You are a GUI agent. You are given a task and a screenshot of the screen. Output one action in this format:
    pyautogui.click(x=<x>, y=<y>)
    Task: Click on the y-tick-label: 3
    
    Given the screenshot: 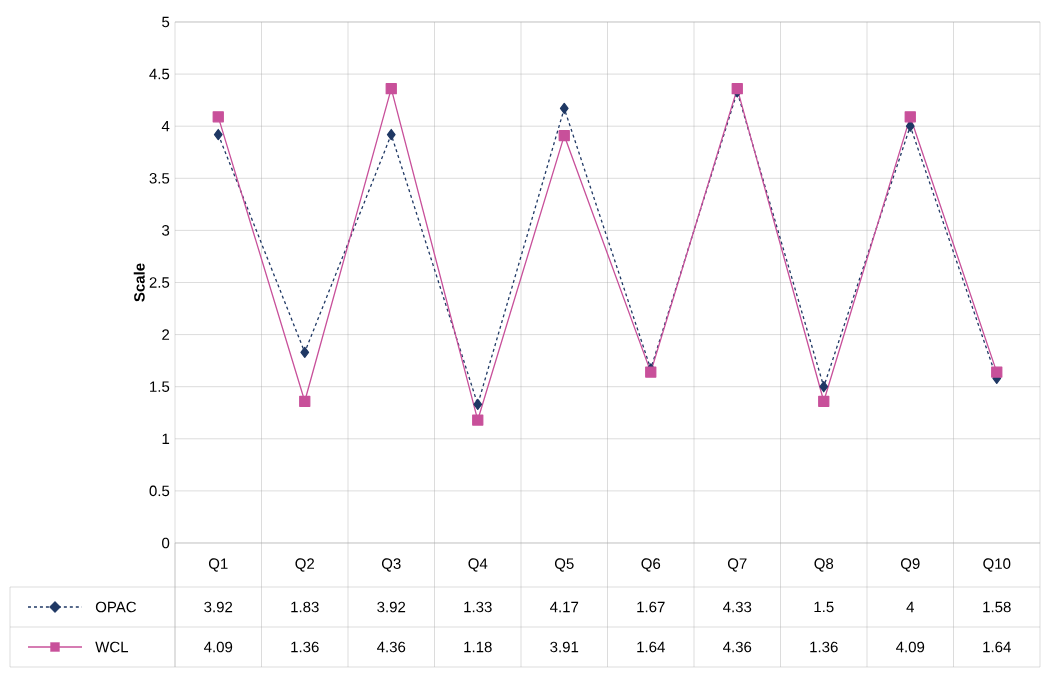 What is the action you would take?
    pyautogui.click(x=166, y=230)
    